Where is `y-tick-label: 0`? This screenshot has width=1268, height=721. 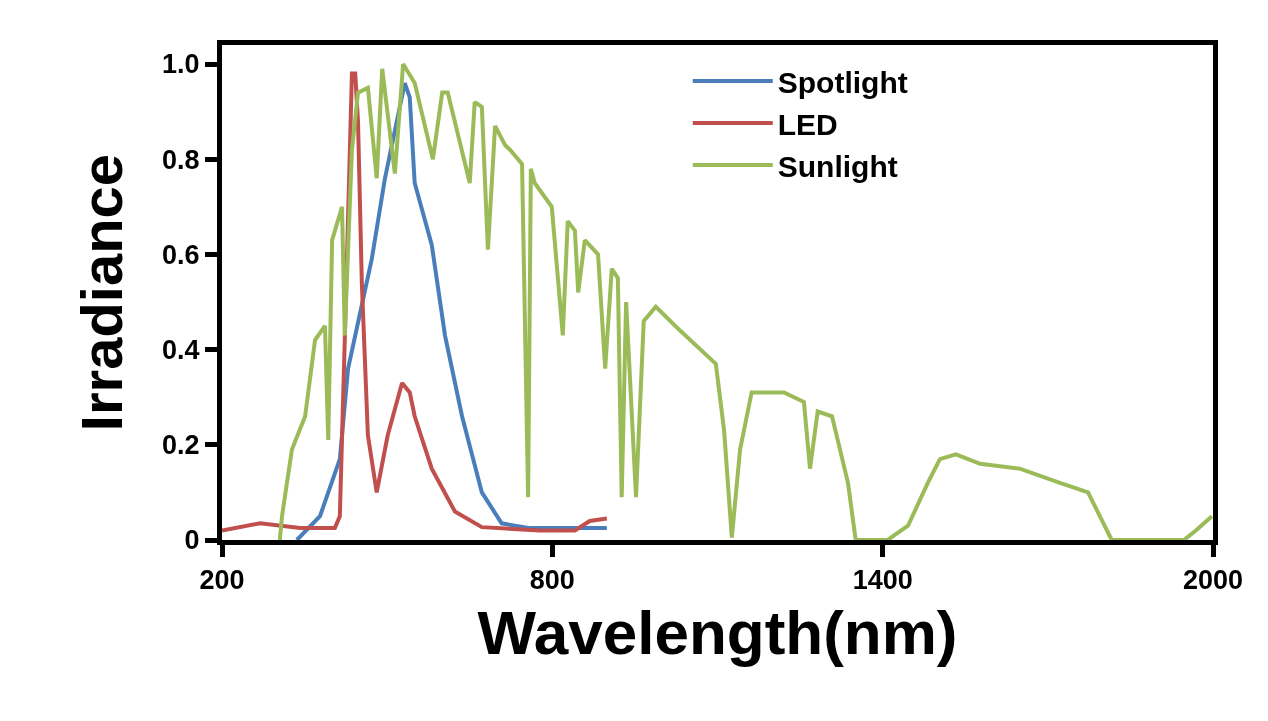 y-tick-label: 0 is located at coordinates (192, 540).